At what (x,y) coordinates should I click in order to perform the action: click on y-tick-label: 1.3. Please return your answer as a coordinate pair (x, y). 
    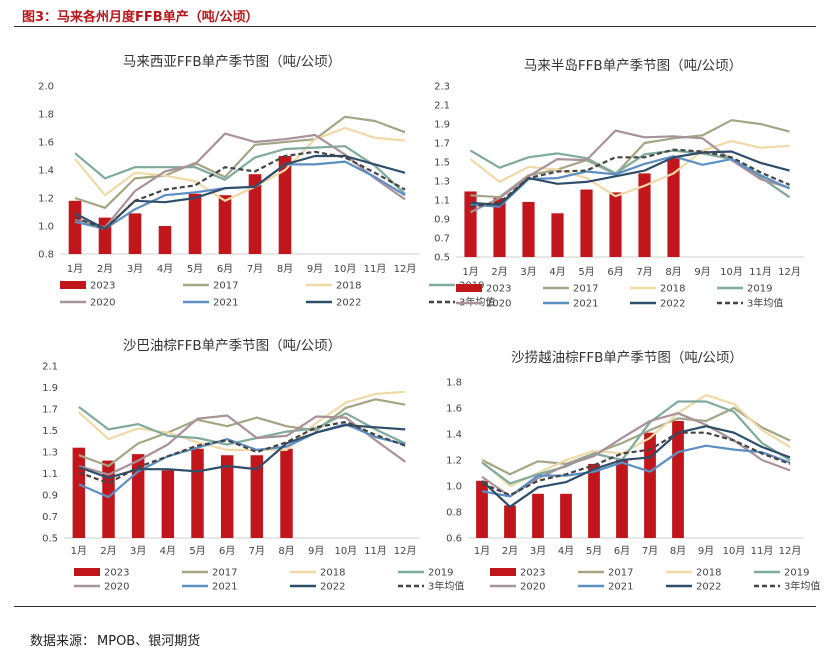
    Looking at the image, I should click on (442, 182).